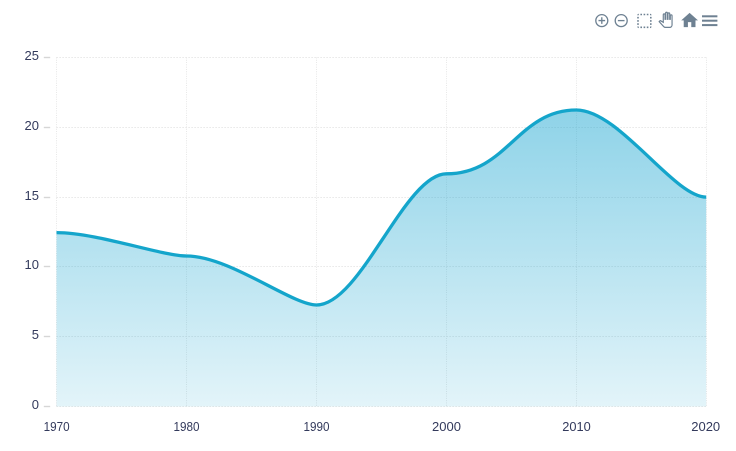  I want to click on svg-text: 10, so click(32, 264).